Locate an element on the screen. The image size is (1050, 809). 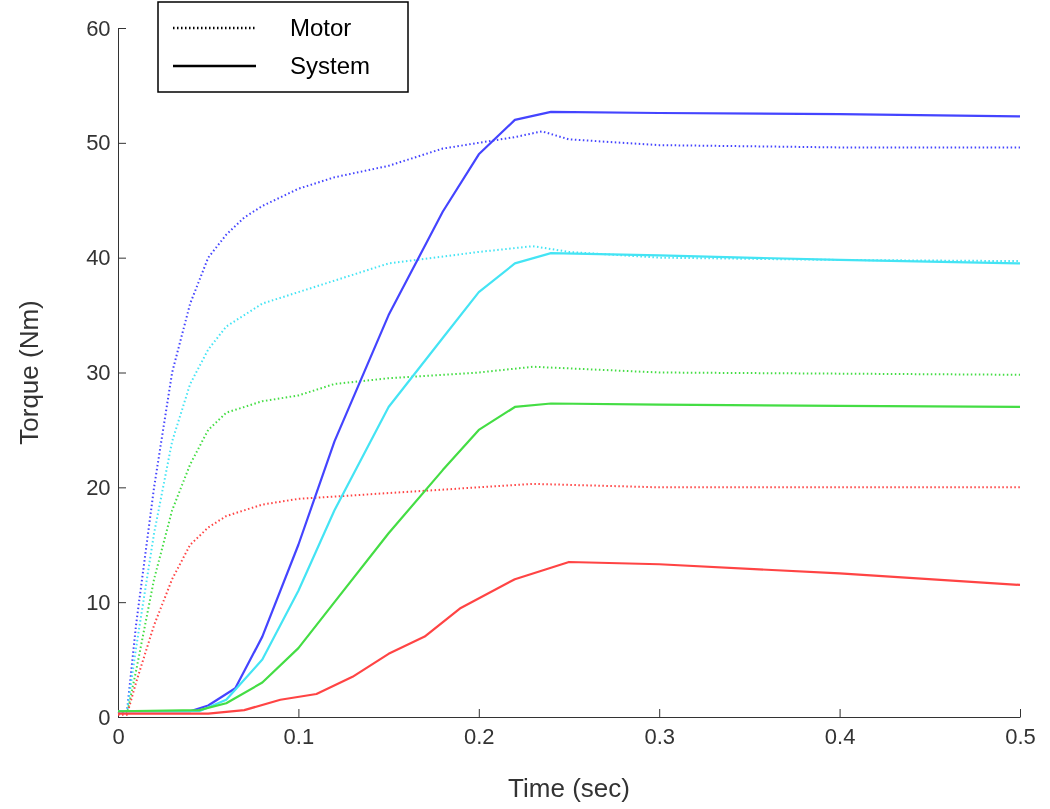
x-tick-label: 0.4 is located at coordinates (840, 737).